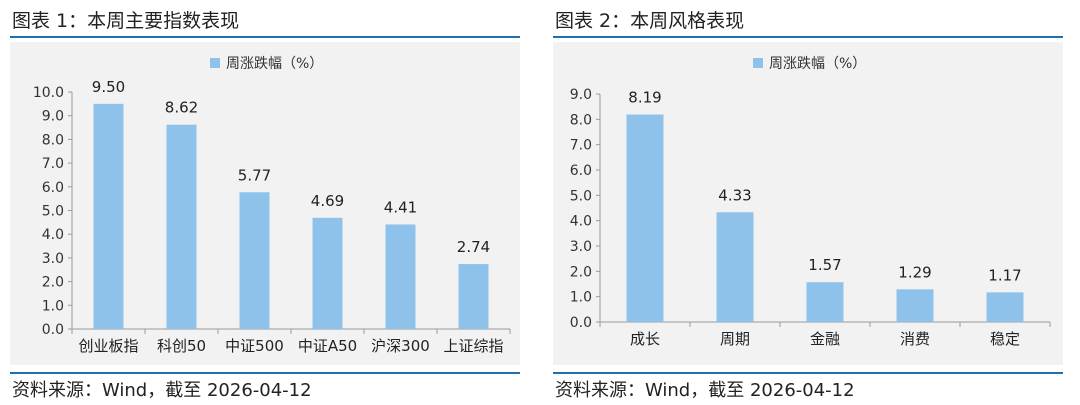 This screenshot has height=405, width=1080. Describe the element at coordinates (126, 21) in the screenshot. I see `chart-title: 图表 1：本周主要指数表现` at that location.